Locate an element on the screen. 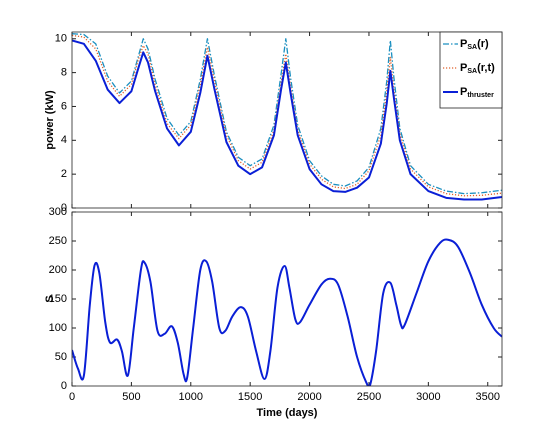 Image resolution: width=554 pixels, height=433 pixels. legend-label: PSA(r,t) is located at coordinates (477, 68).